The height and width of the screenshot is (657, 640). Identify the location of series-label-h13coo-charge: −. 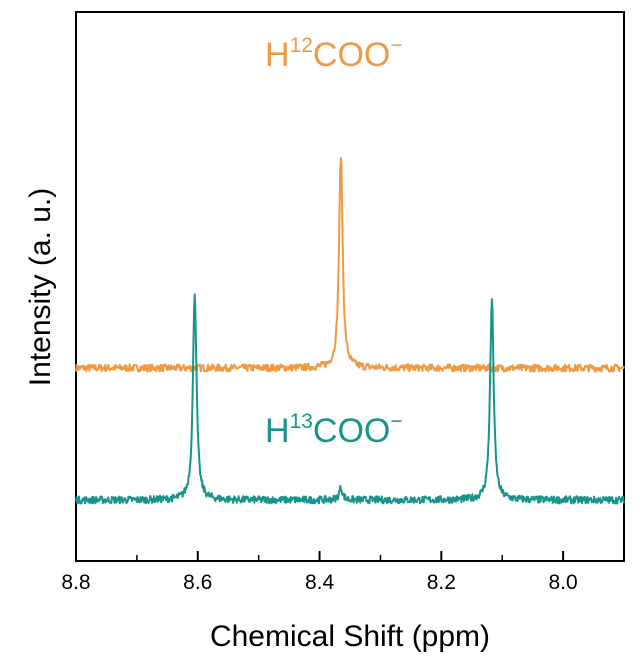
(396, 421).